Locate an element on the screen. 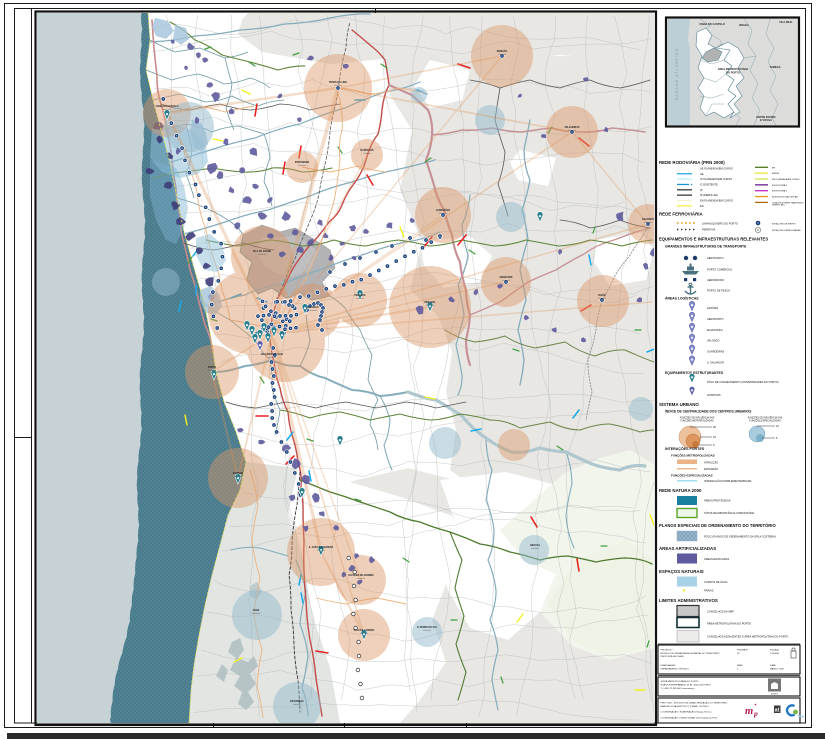 The width and height of the screenshot is (825, 739). svg-text: INTERACÇÃO/COMPLEMENTARIDADE is located at coordinates (728, 480).